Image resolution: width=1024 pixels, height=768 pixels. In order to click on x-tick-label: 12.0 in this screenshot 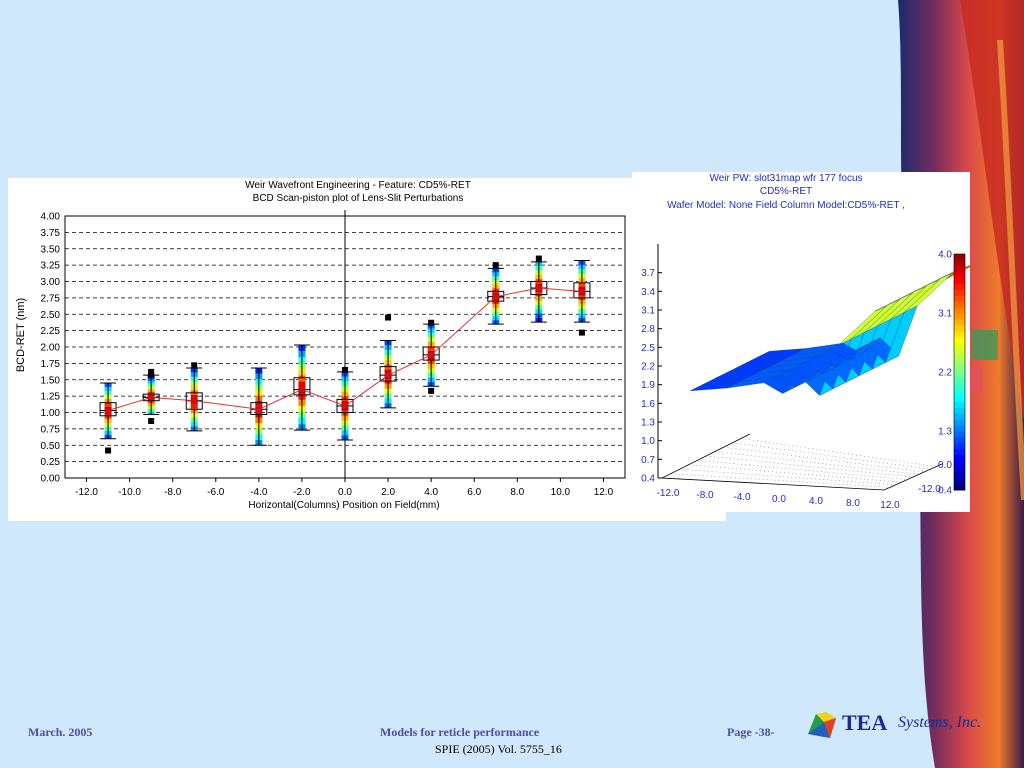, I will do `click(890, 505)`.